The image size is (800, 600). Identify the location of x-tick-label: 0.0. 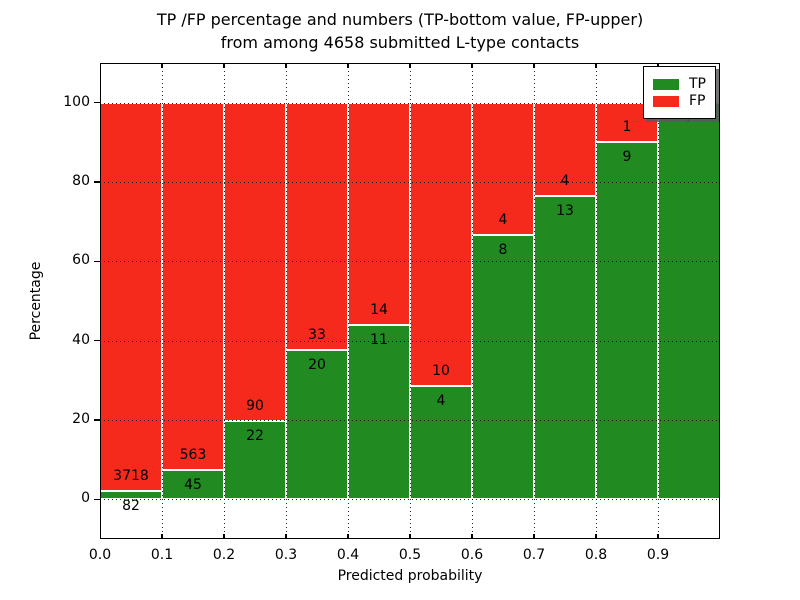
(100, 555).